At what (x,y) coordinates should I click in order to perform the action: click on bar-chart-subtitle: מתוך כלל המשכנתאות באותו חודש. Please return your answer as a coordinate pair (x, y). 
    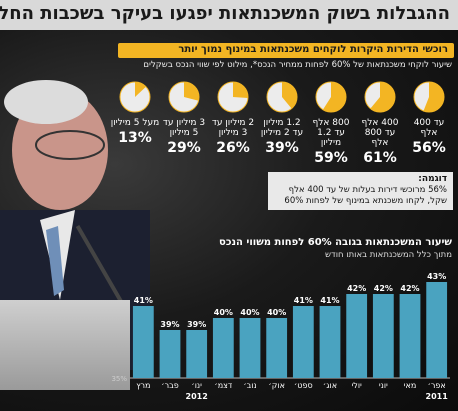
    Looking at the image, I should click on (388, 255).